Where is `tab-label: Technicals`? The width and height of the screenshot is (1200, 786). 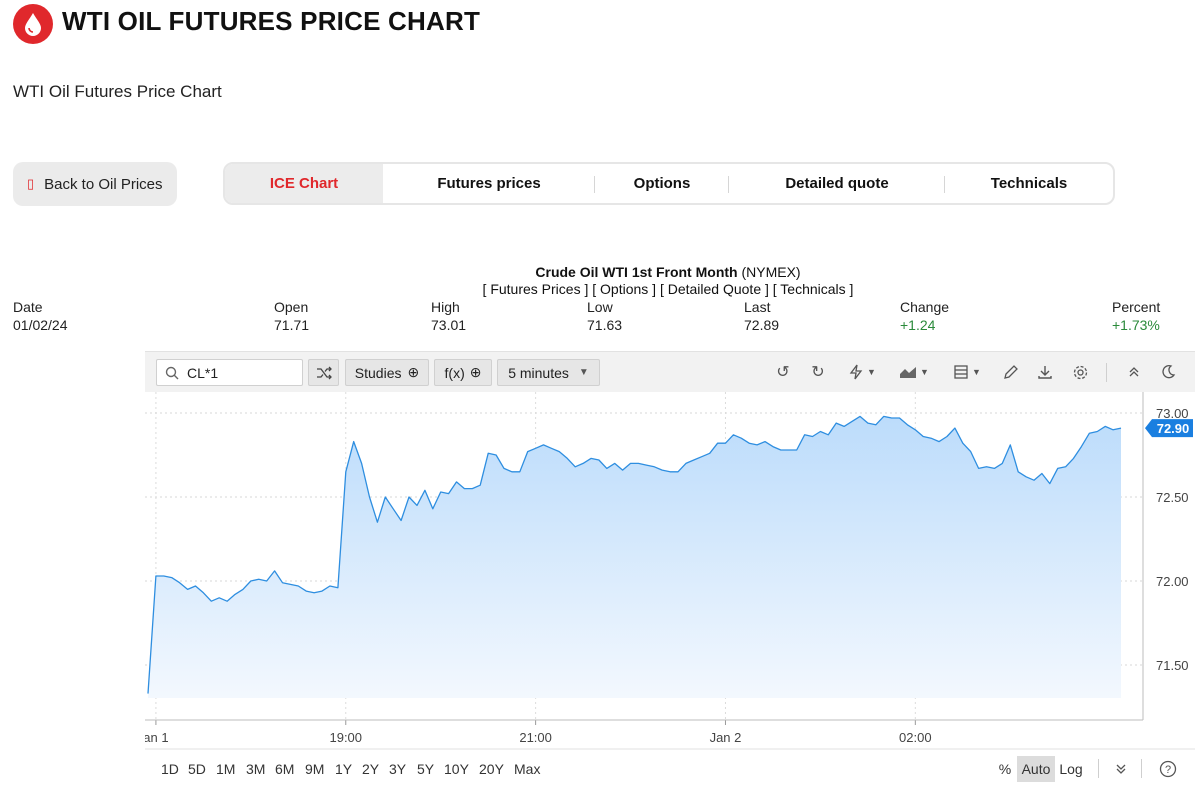 tab-label: Technicals is located at coordinates (1029, 183).